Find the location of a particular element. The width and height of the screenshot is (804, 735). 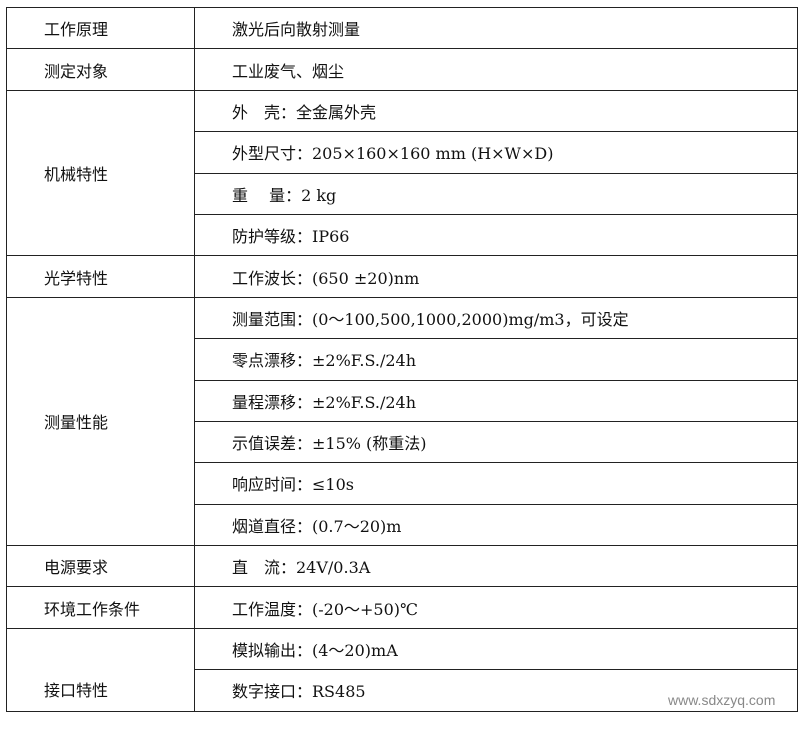

category-label: 工作原理 is located at coordinates (100, 28).